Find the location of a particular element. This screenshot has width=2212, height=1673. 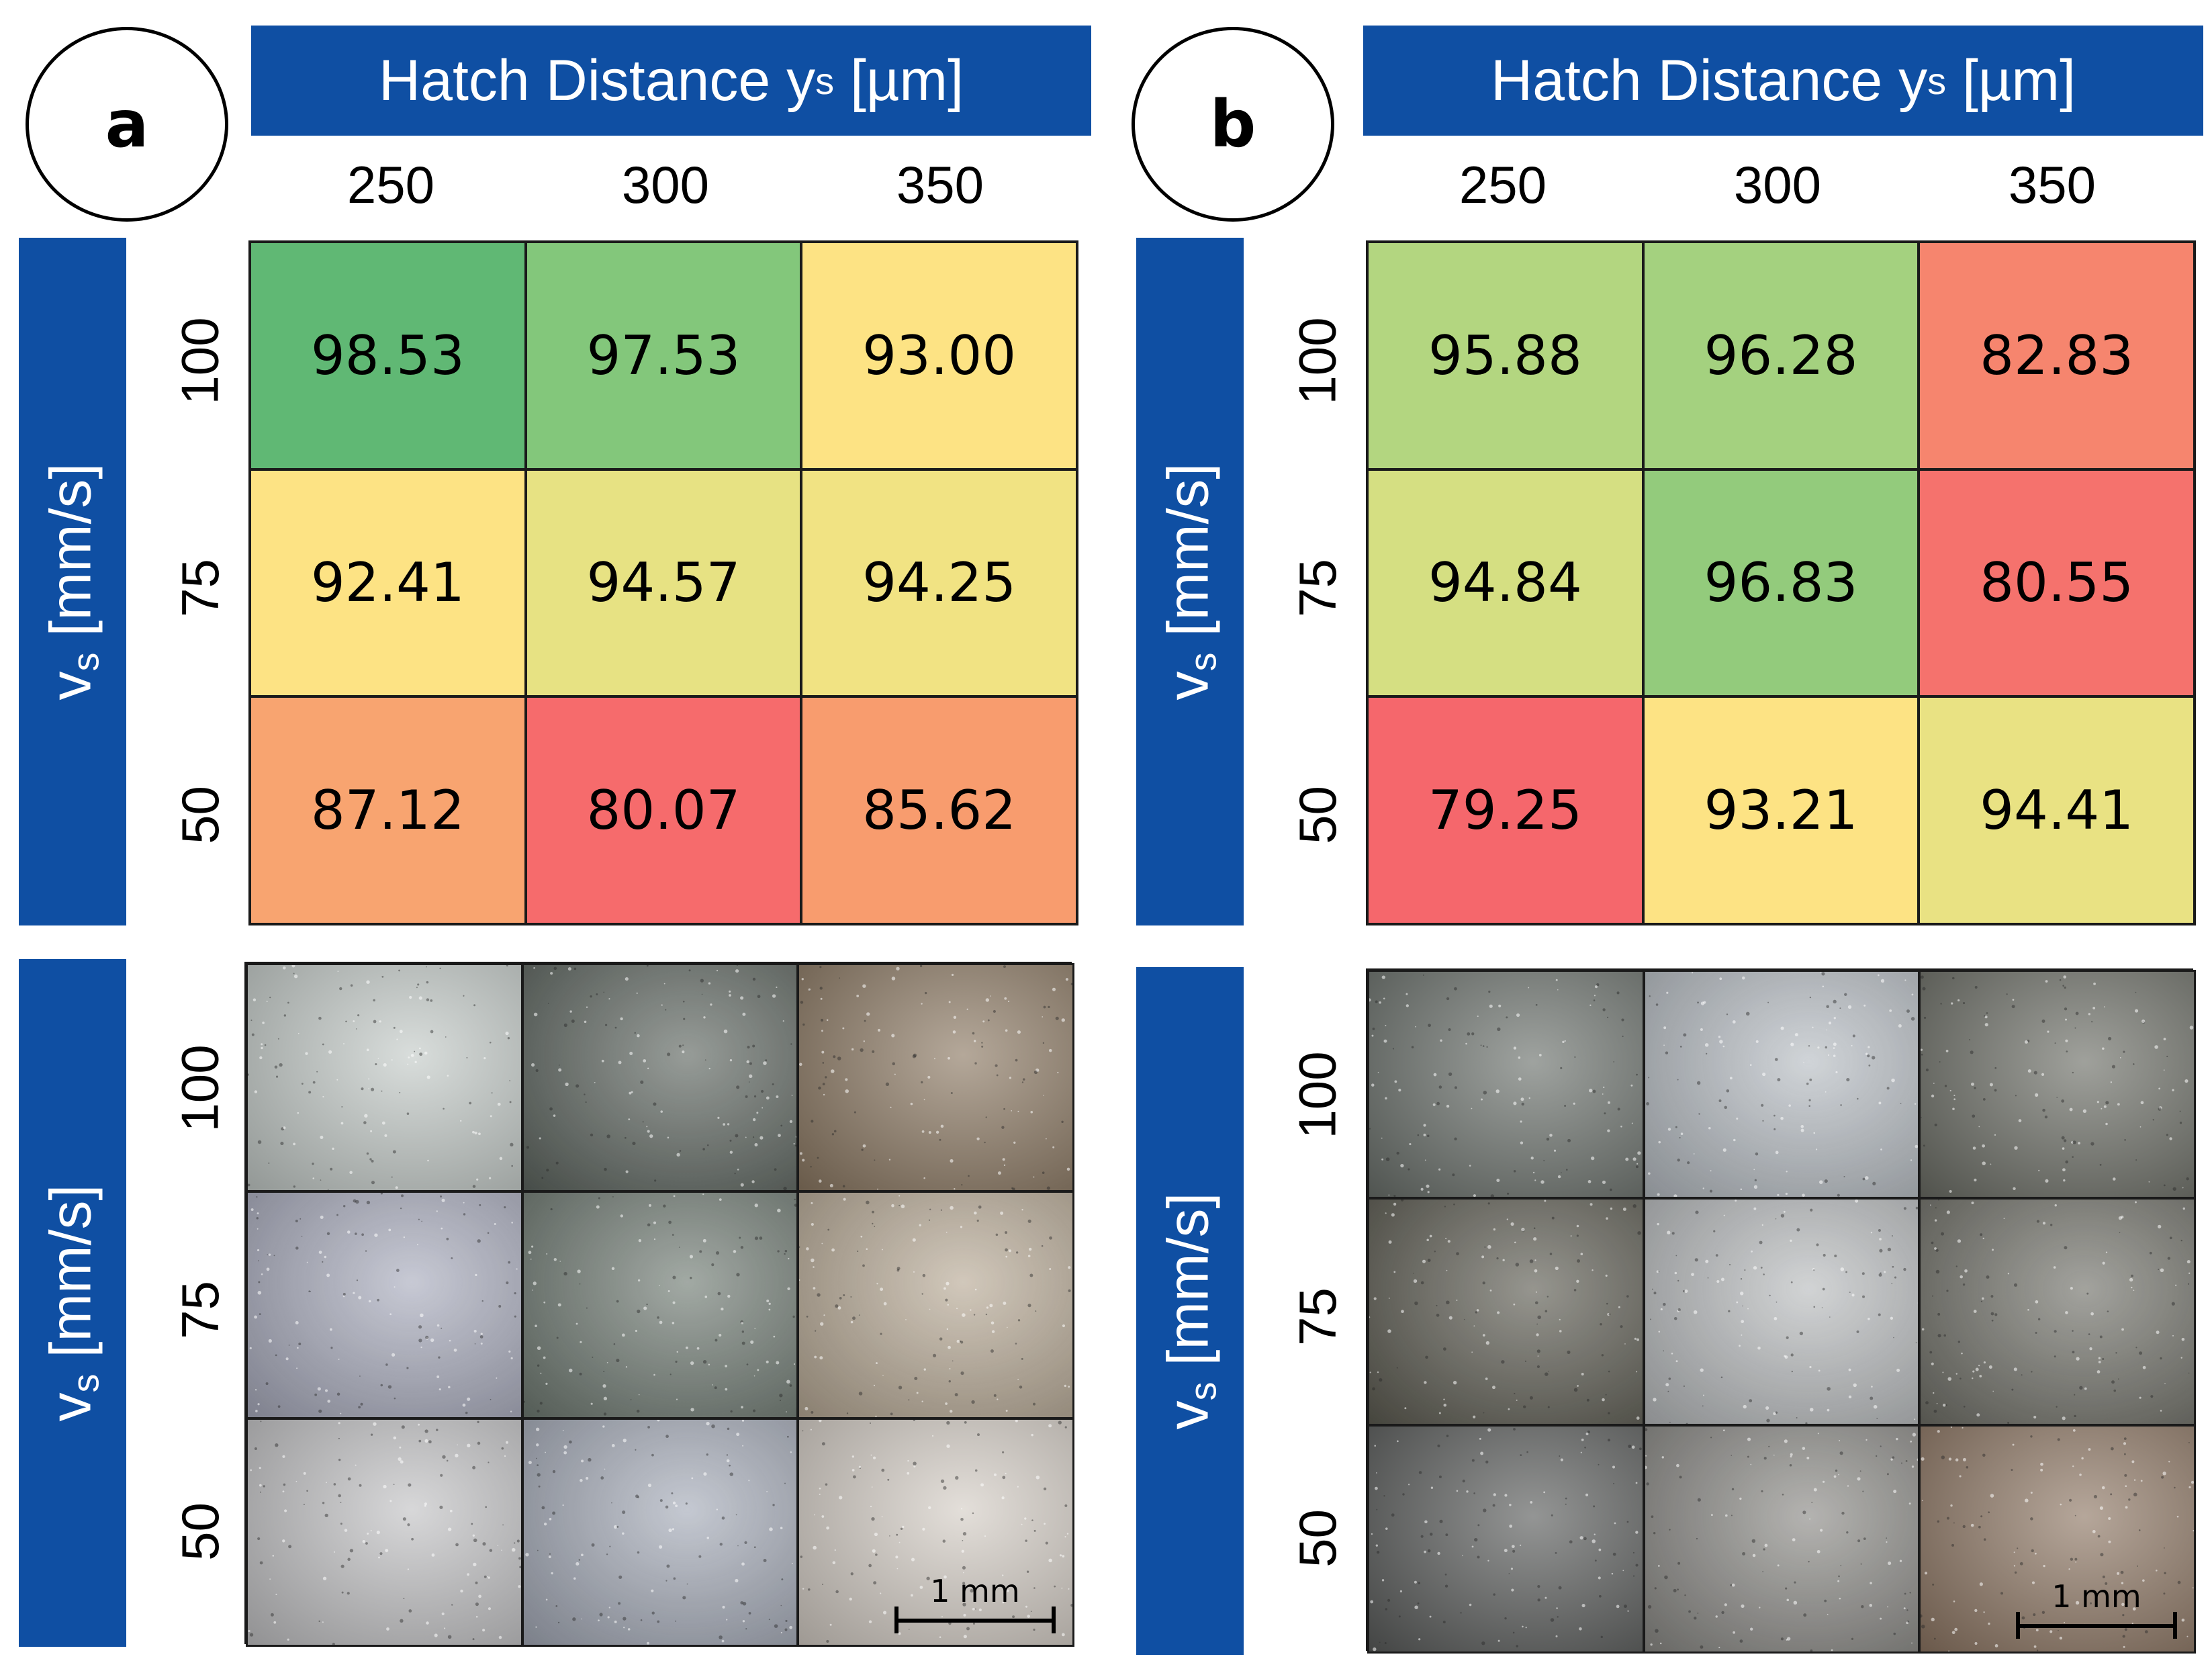

panel-label: a is located at coordinates (127, 124).